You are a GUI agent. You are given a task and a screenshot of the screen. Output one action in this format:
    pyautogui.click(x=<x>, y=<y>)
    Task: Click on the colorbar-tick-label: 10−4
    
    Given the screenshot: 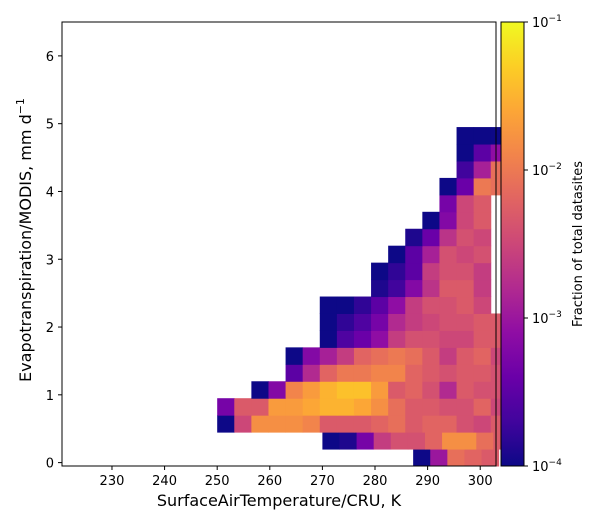 What is the action you would take?
    pyautogui.click(x=547, y=466)
    